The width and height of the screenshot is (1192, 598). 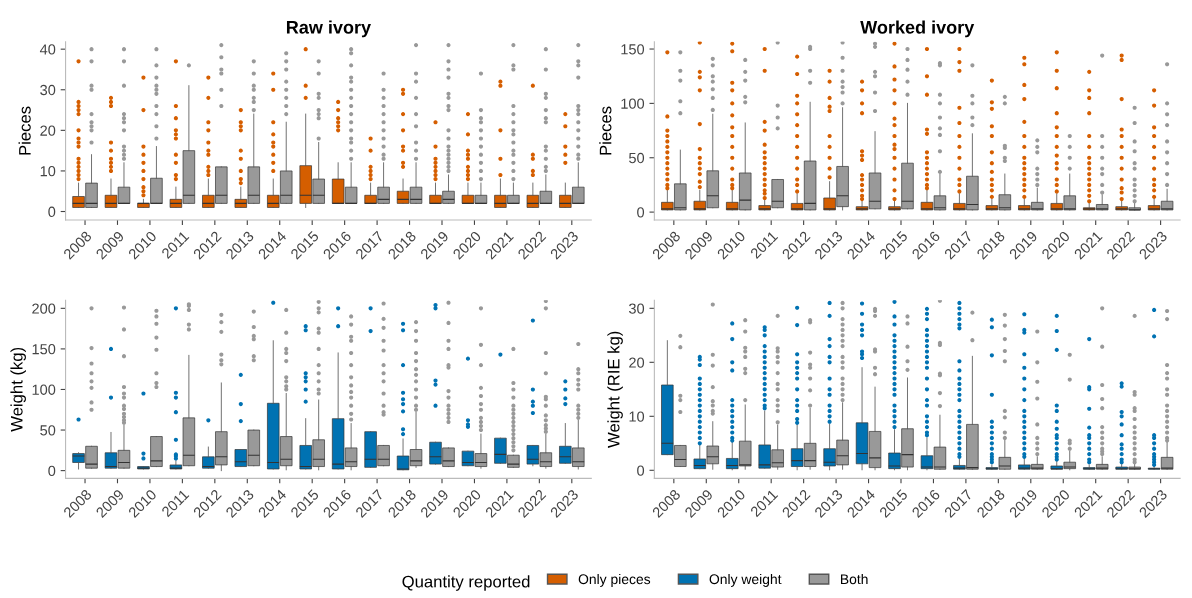 What do you see at coordinates (854, 579) in the screenshot?
I see `legend-label: Both` at bounding box center [854, 579].